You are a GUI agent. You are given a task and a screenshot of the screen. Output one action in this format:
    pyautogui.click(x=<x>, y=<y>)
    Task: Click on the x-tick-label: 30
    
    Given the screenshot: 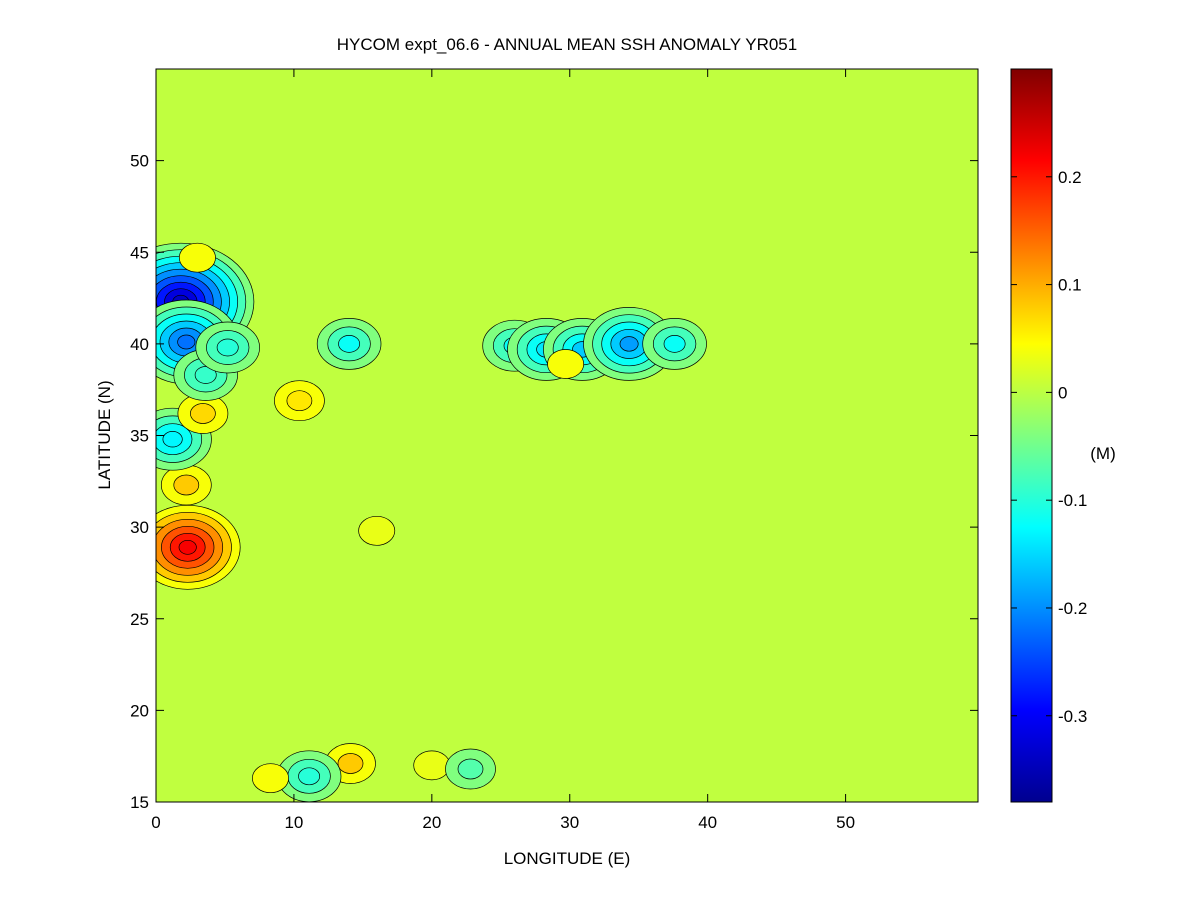 What is the action you would take?
    pyautogui.click(x=569, y=822)
    